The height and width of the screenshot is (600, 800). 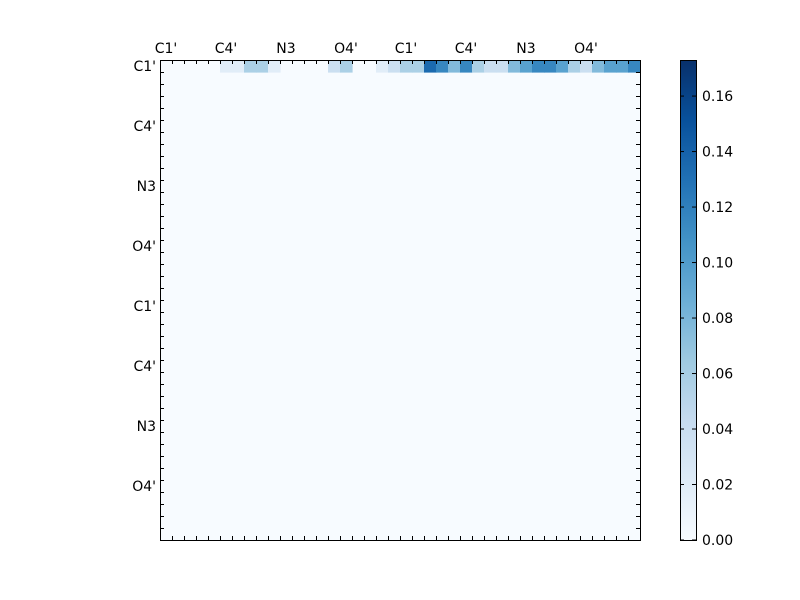 I want to click on colorbar-tick-label: 0.14, so click(x=717, y=153).